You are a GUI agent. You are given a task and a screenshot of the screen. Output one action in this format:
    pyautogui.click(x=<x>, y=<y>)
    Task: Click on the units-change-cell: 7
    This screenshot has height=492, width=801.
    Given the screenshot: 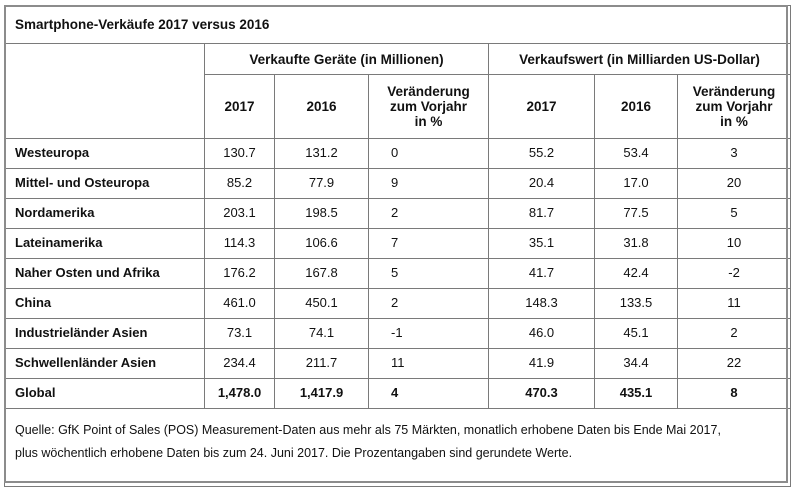 What is the action you would take?
    pyautogui.click(x=428, y=243)
    